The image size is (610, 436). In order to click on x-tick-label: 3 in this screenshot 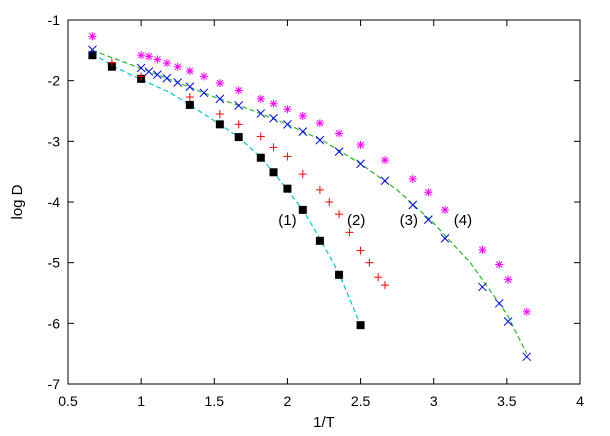, I will do `click(434, 401)`.